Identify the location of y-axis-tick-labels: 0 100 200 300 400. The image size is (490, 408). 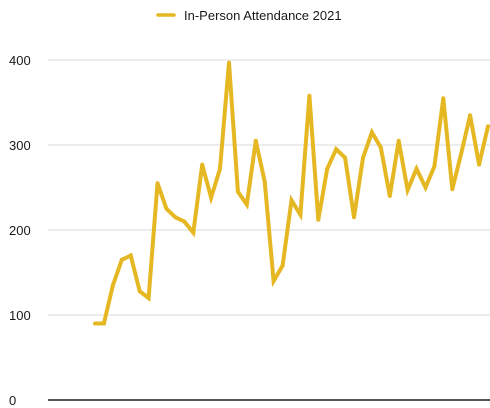
(20, 230).